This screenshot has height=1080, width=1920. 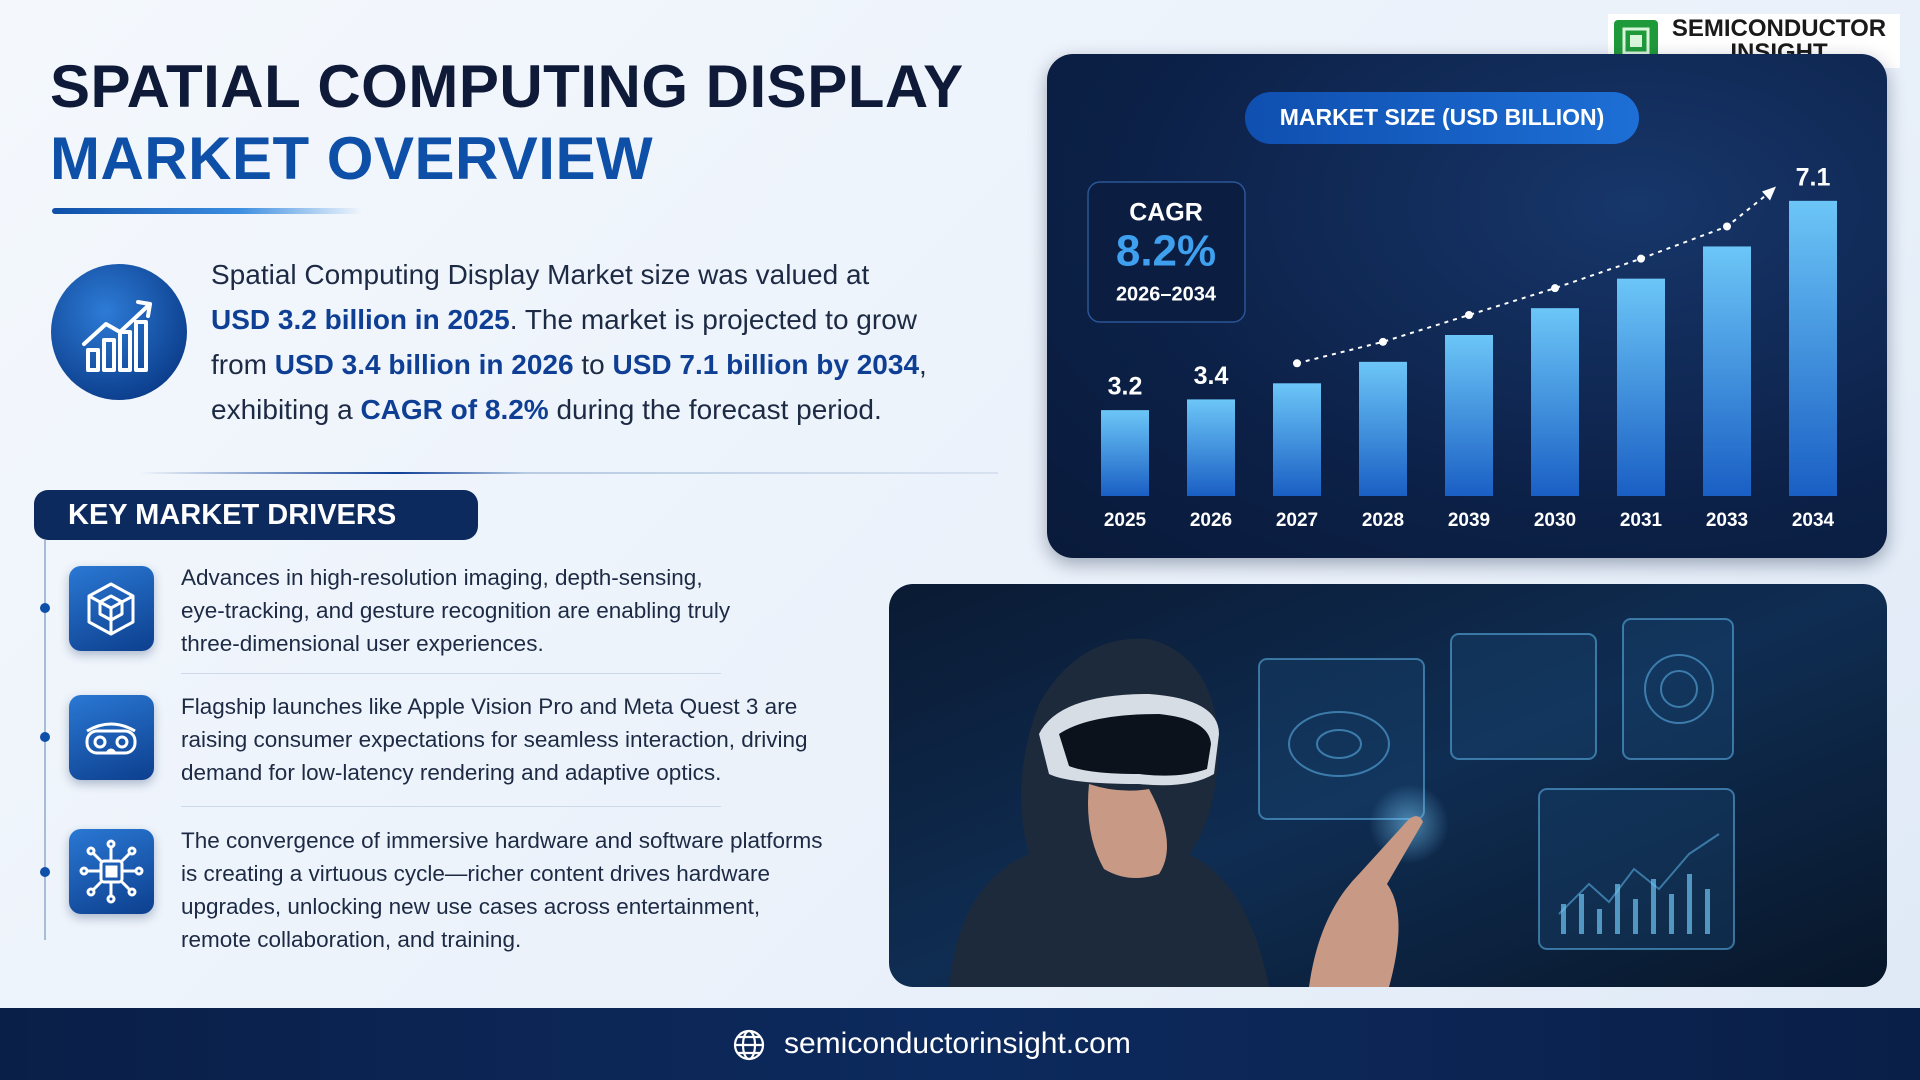 I want to click on x-tick-label: 2033, so click(x=1727, y=520).